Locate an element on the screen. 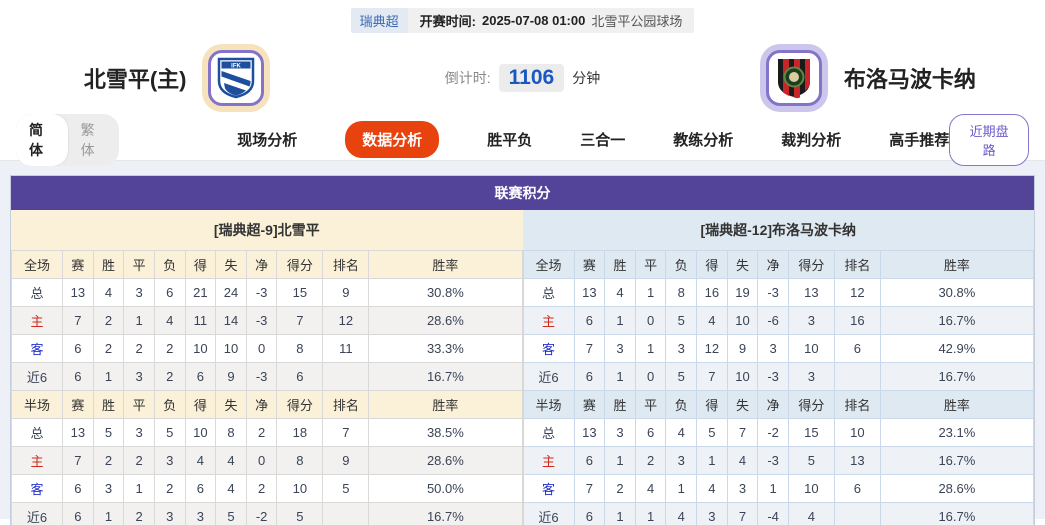  column-header: 得分 is located at coordinates (811, 264).